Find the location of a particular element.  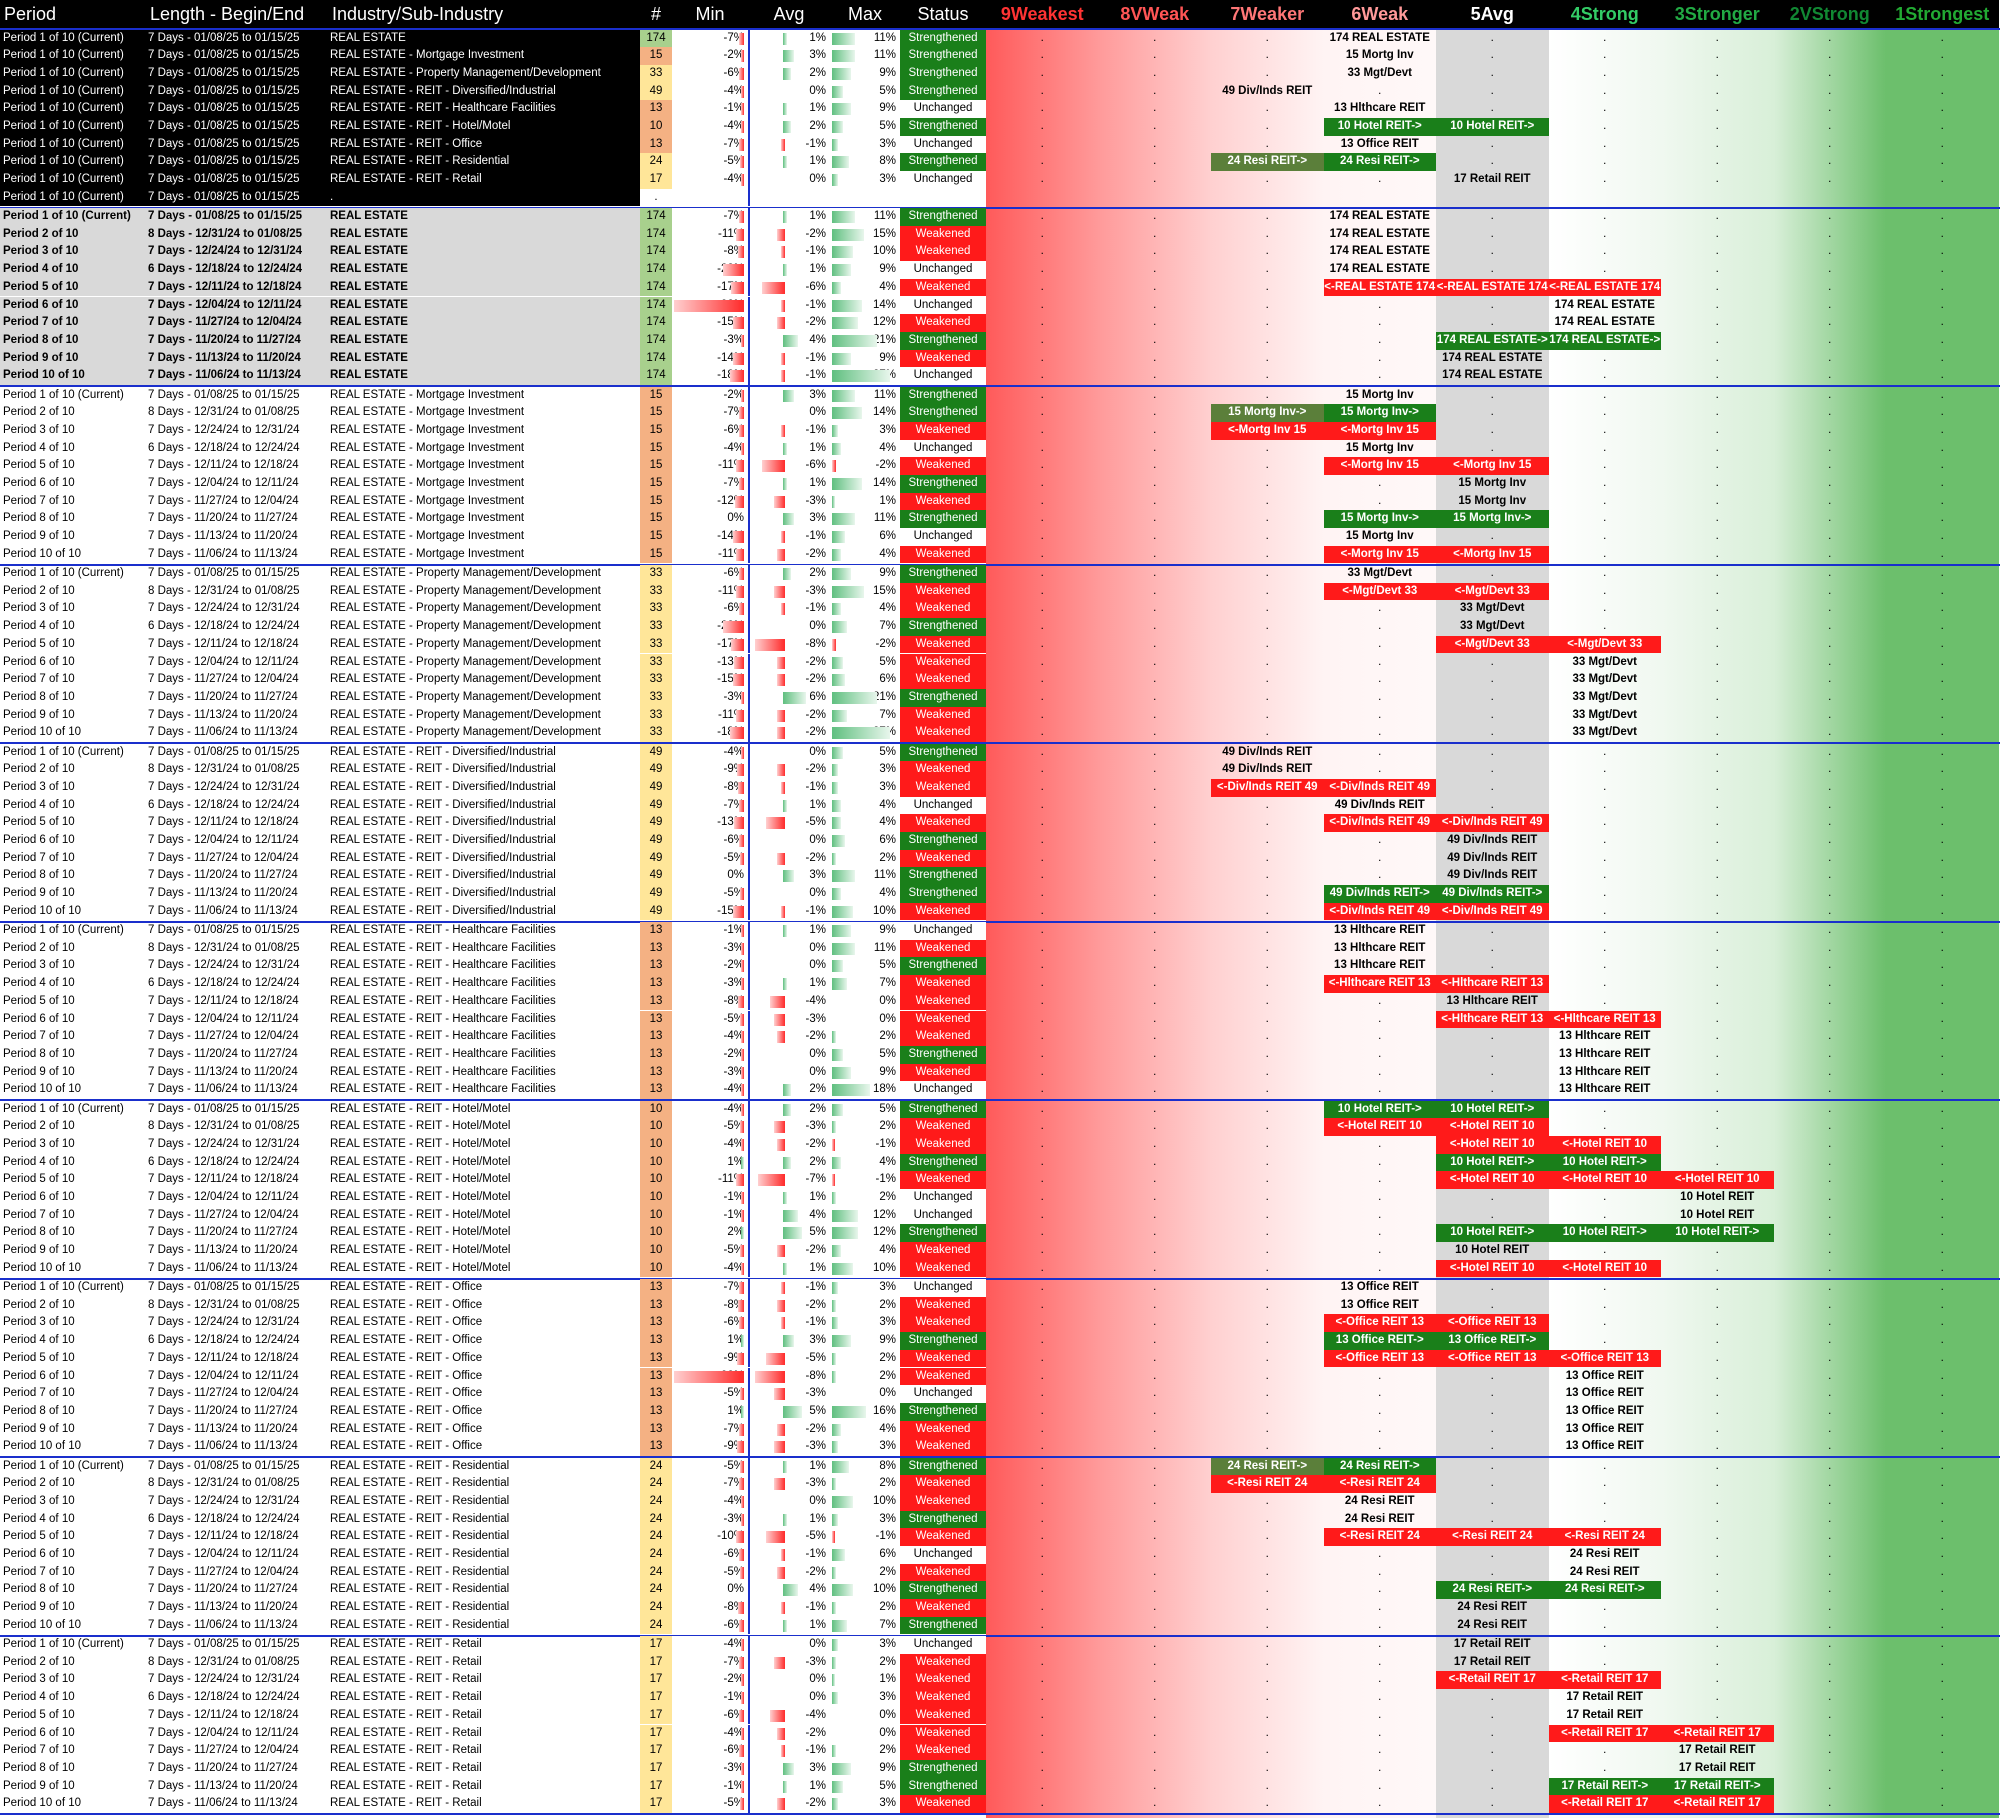

min-cell: -7% is located at coordinates (710, 1662).